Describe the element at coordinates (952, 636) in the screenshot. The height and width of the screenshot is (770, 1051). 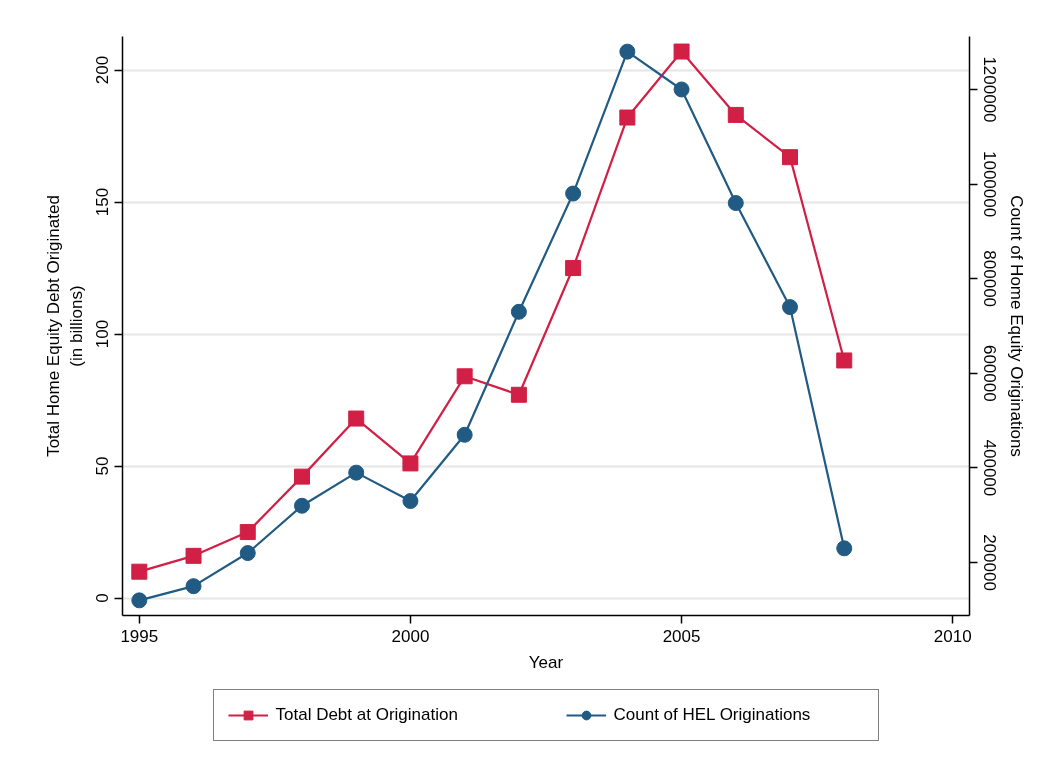
I see `x-tick-label: 2010` at that location.